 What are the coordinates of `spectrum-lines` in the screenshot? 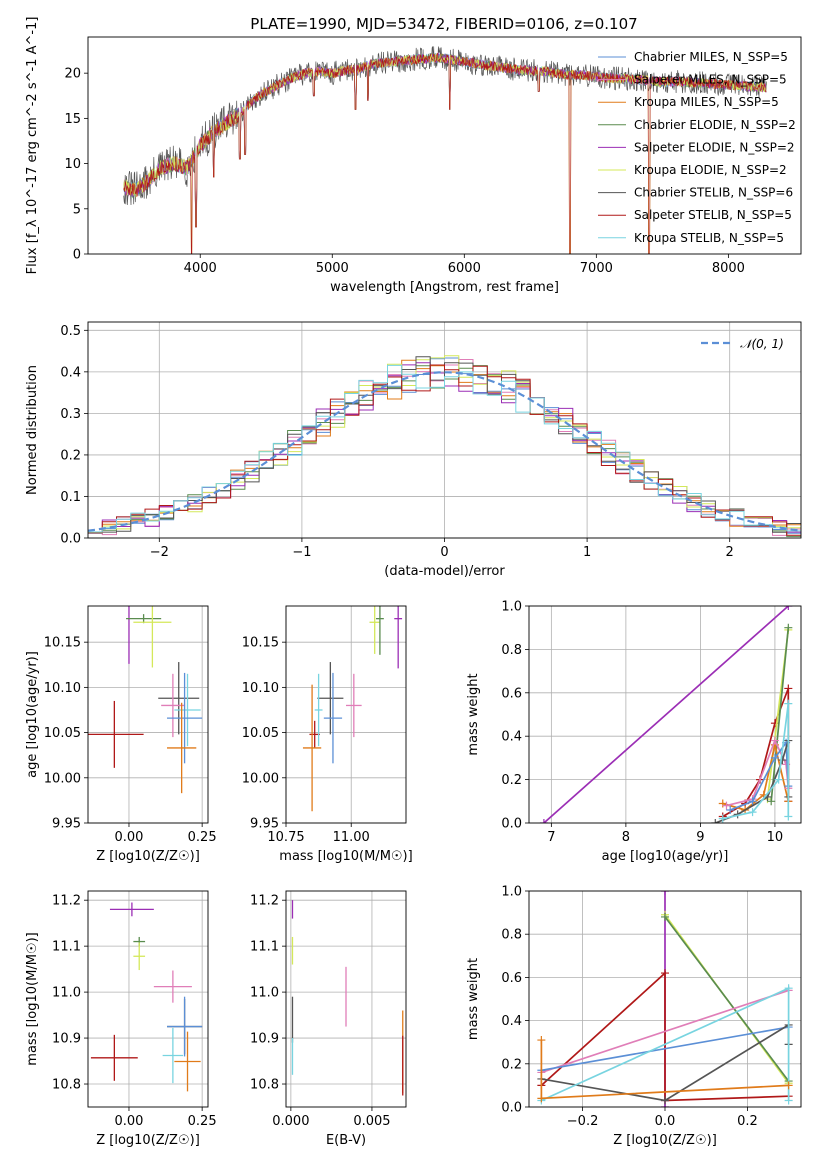 It's located at (445, 150).